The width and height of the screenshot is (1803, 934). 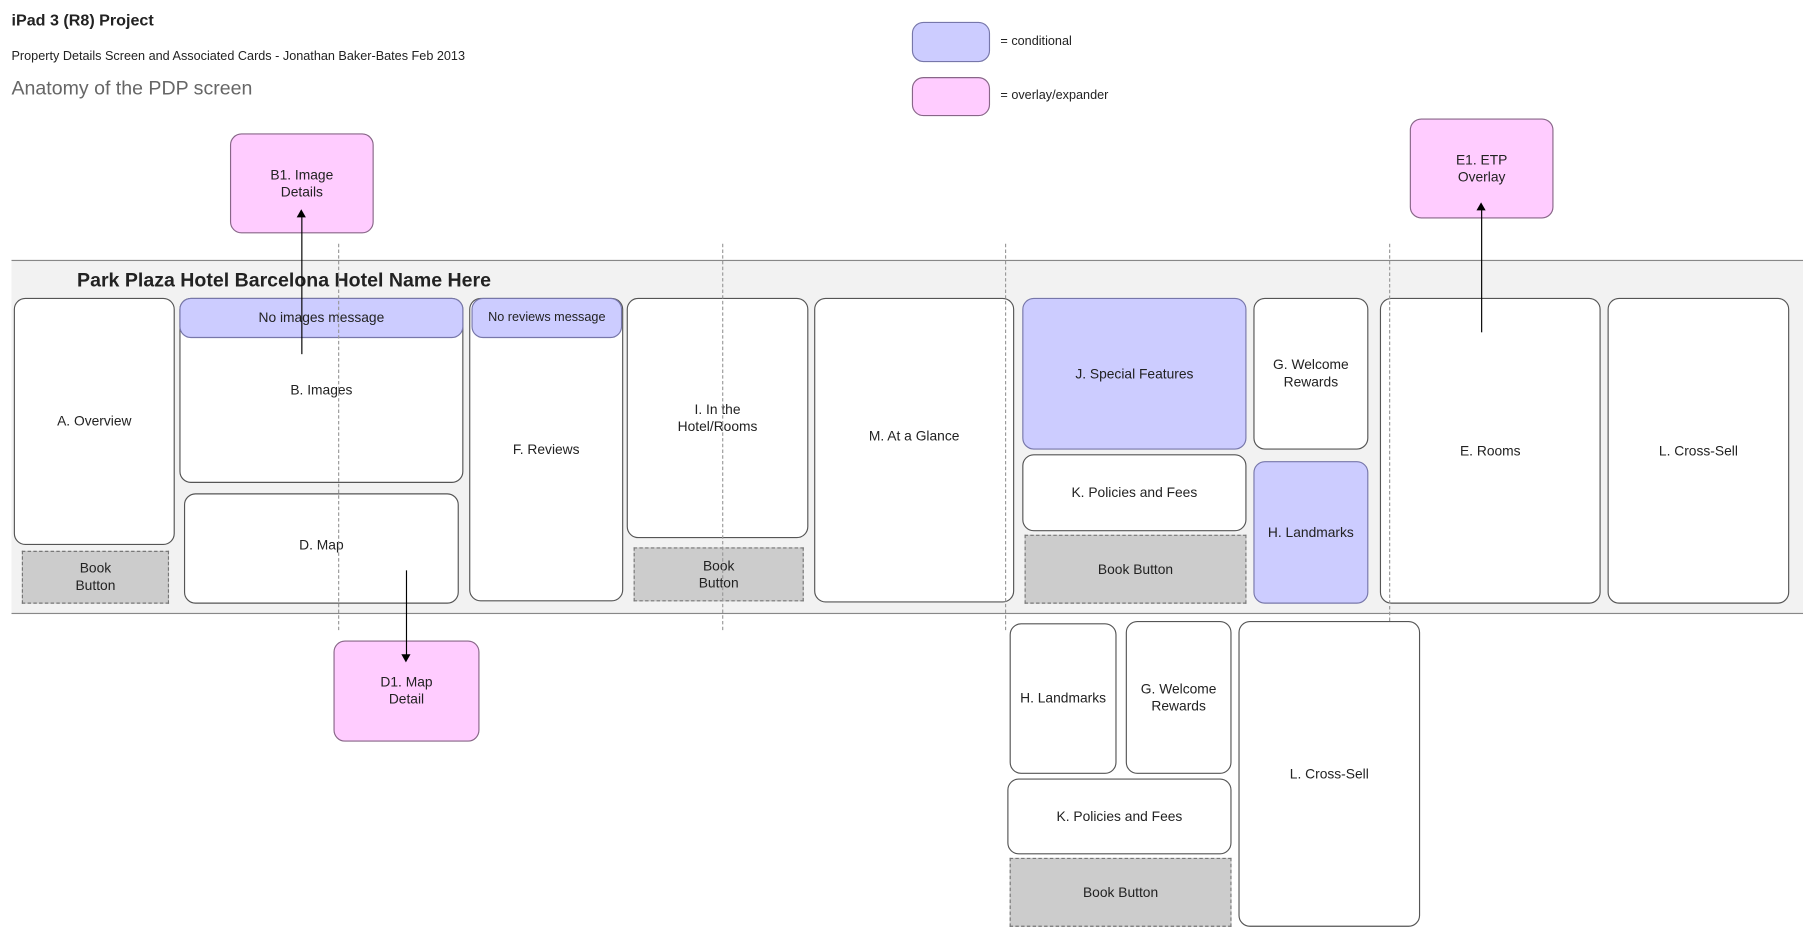 What do you see at coordinates (1482, 269) in the screenshot?
I see `arrow-rooms-to-etp` at bounding box center [1482, 269].